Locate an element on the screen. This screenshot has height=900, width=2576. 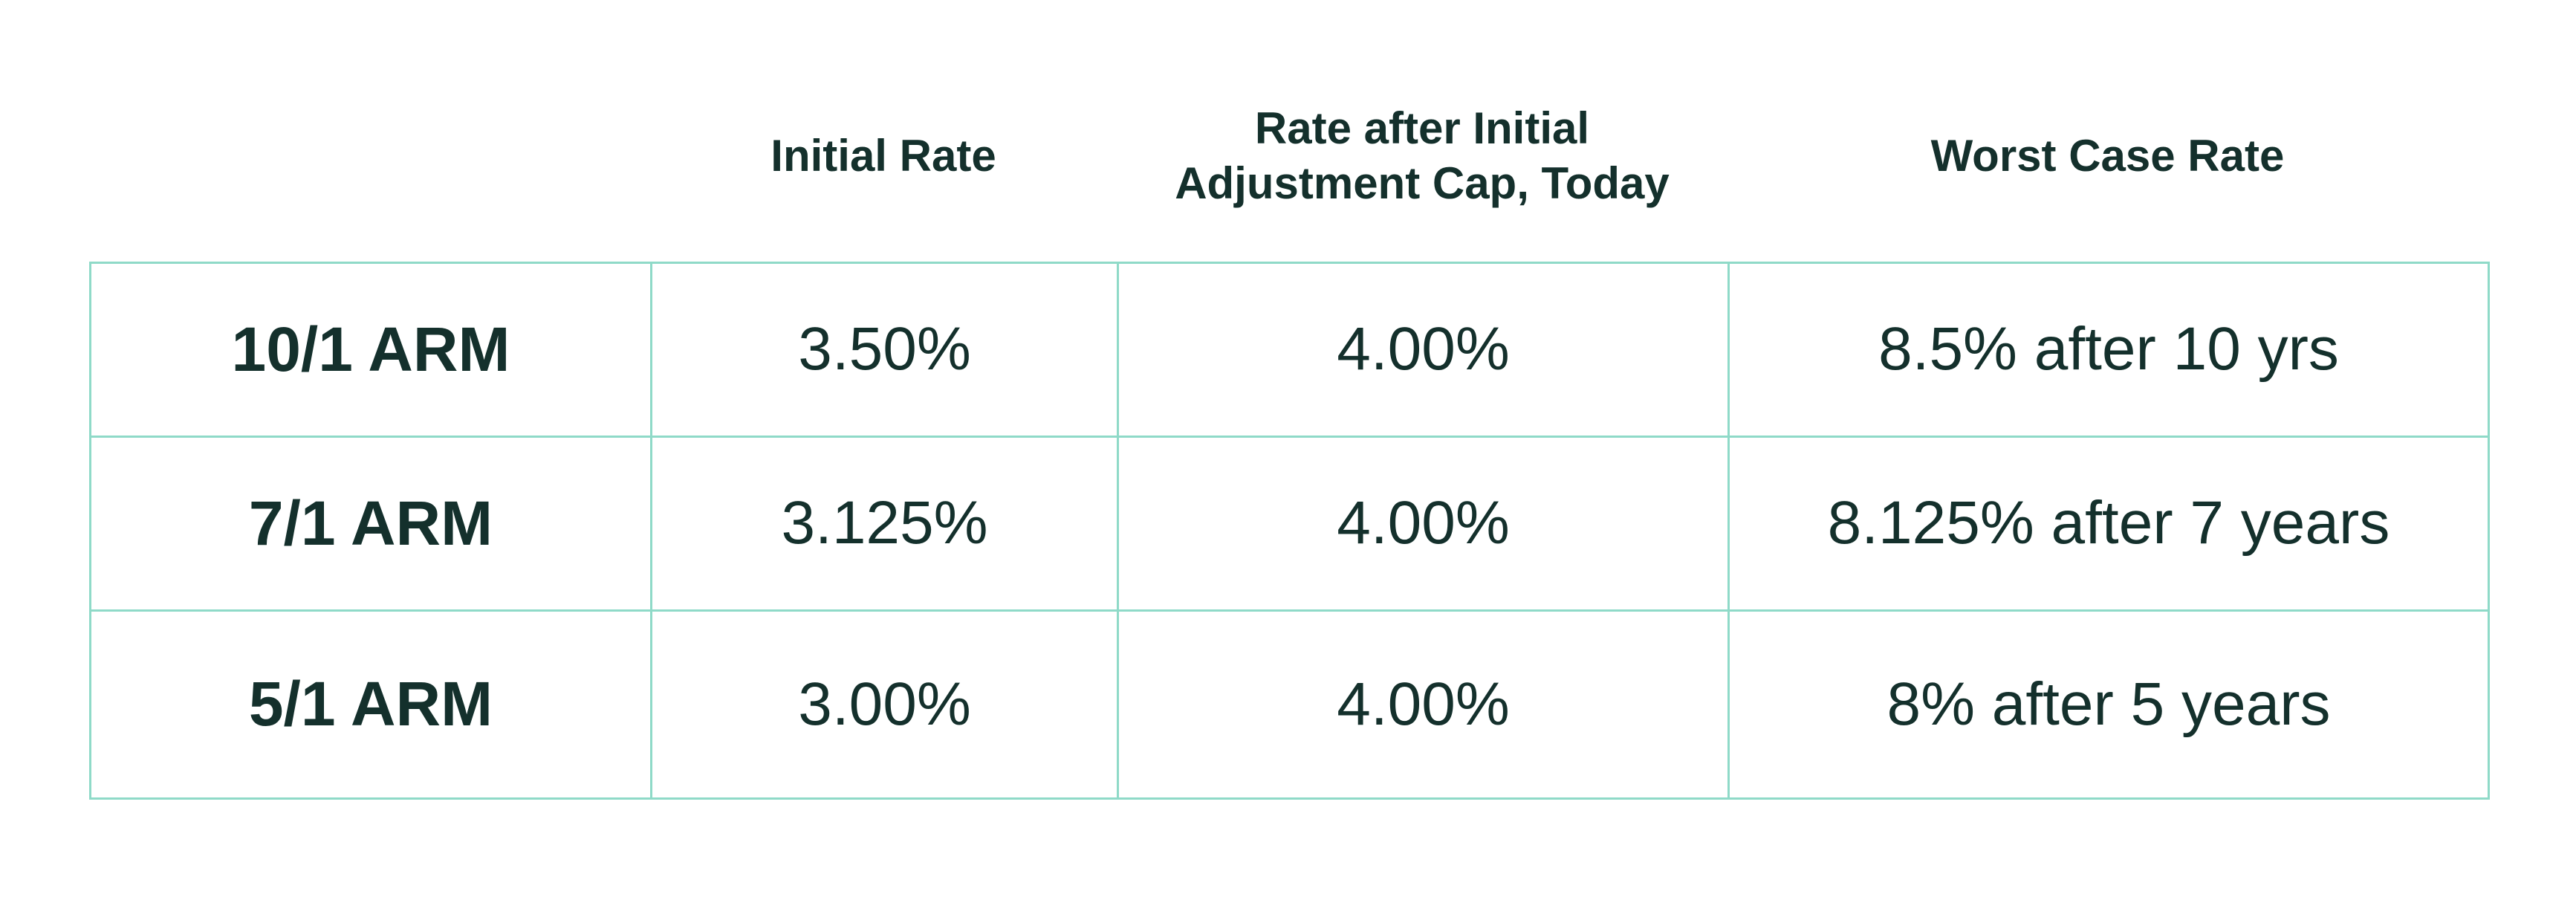
column-header-initial-rate: Initial Rate is located at coordinates (883, 156).